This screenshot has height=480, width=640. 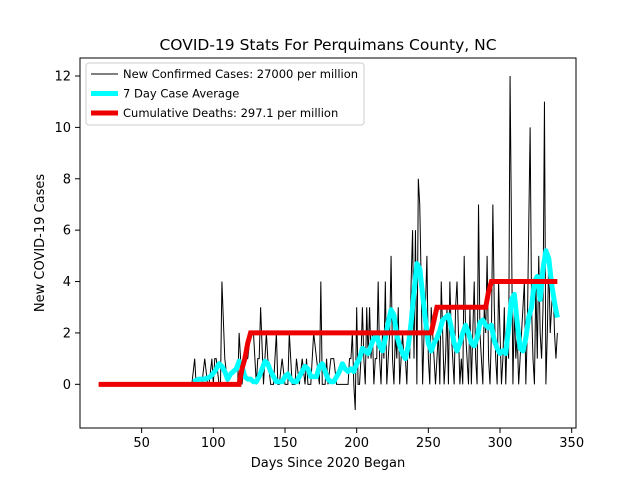 What do you see at coordinates (40, 243) in the screenshot?
I see `y-axis-title: New COVID-19 Cases` at bounding box center [40, 243].